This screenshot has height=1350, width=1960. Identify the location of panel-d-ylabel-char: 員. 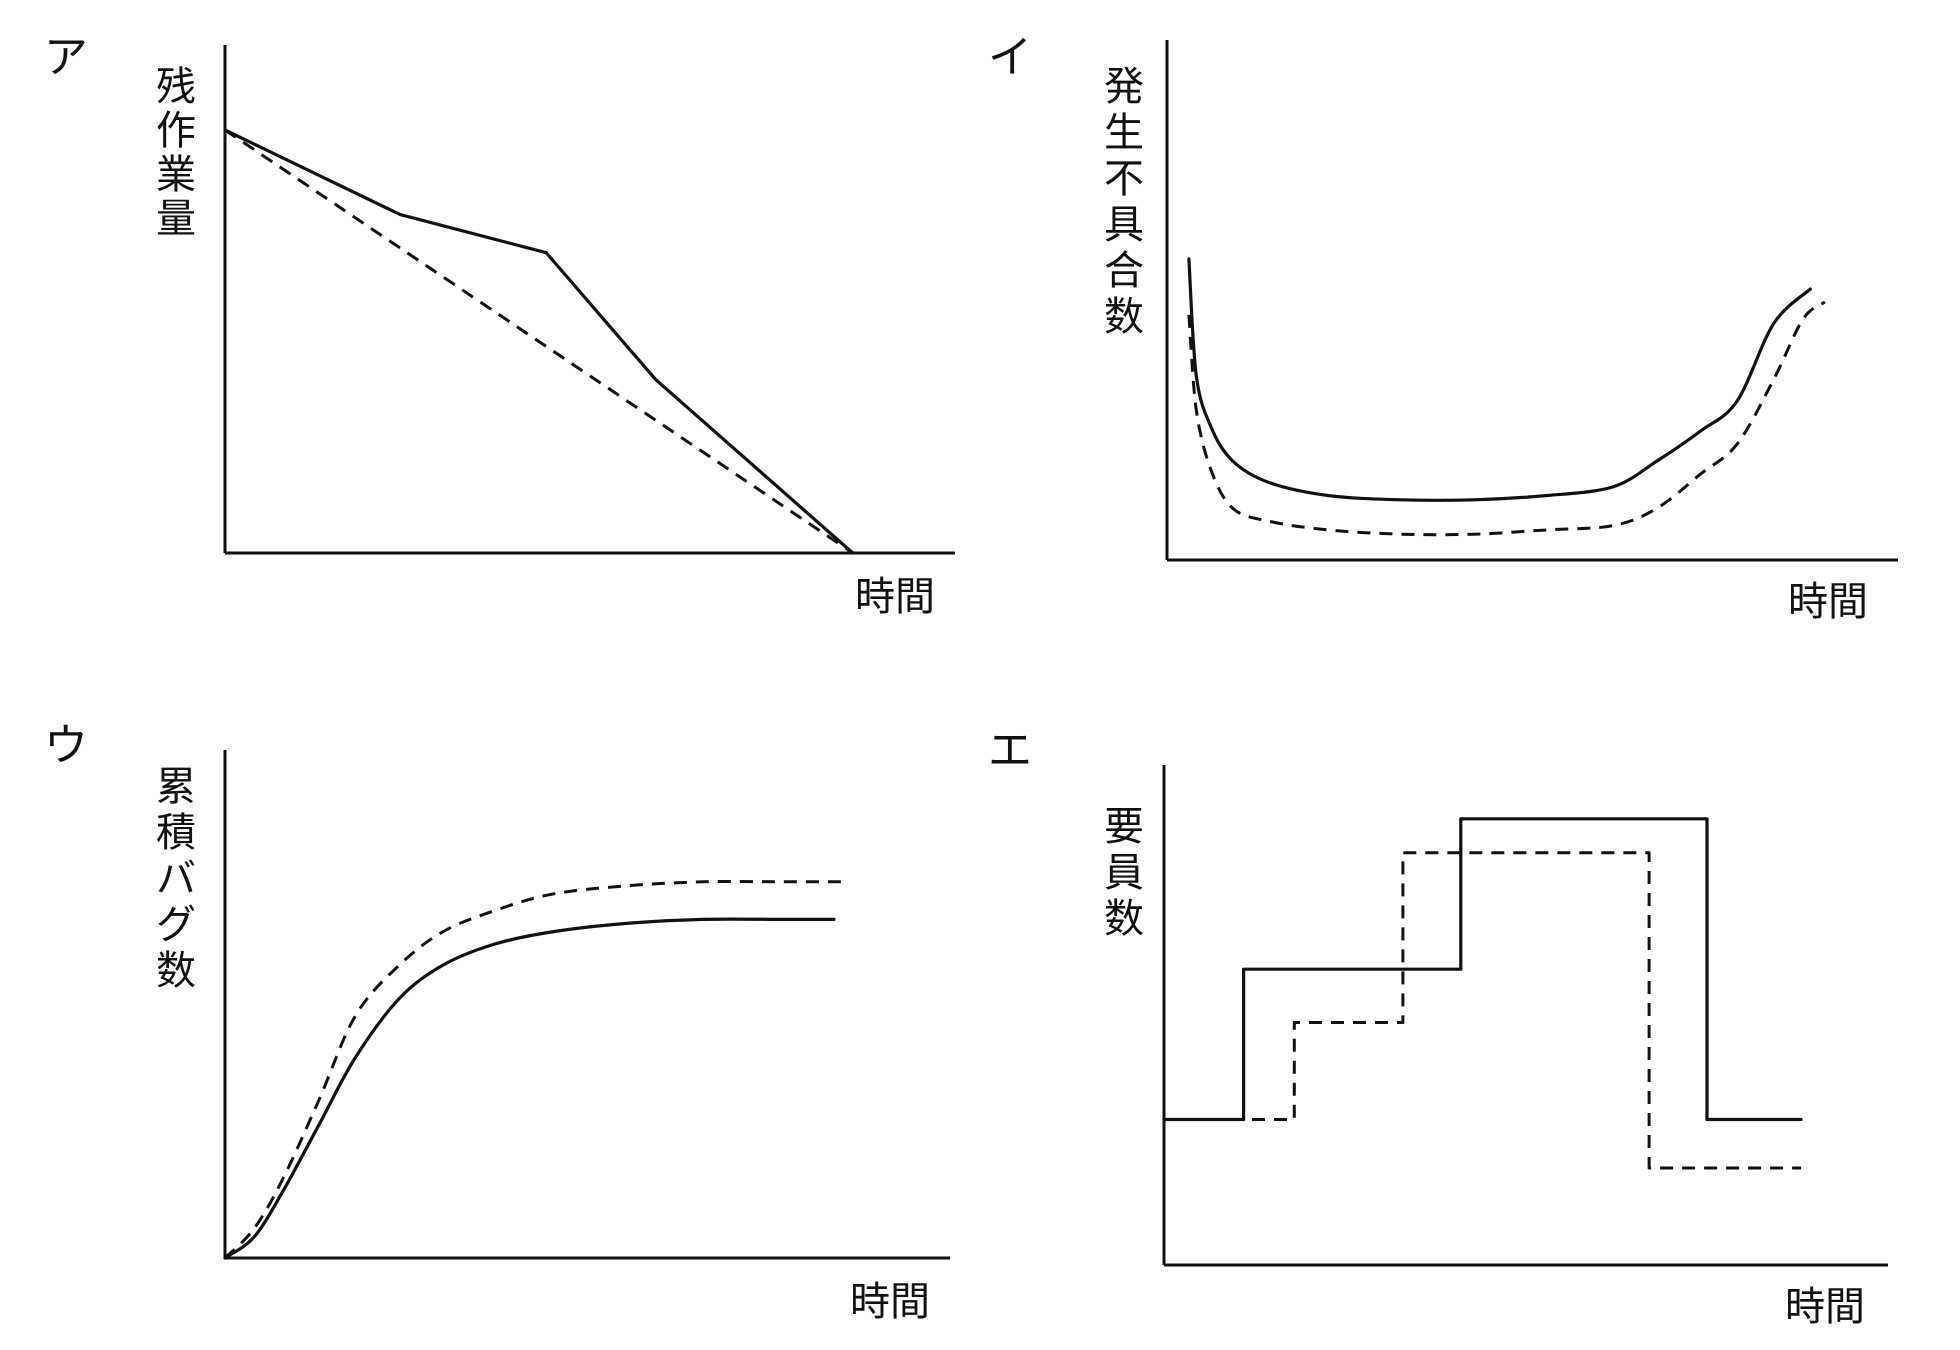
(1124, 873).